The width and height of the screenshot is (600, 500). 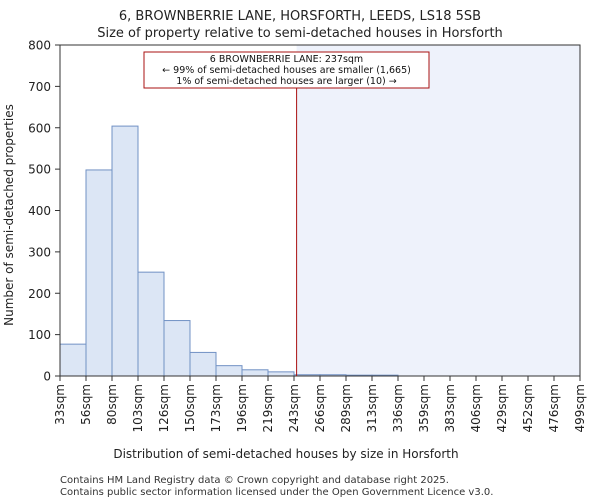 I want to click on x-tick-label: 150sqm, so click(x=190, y=408).